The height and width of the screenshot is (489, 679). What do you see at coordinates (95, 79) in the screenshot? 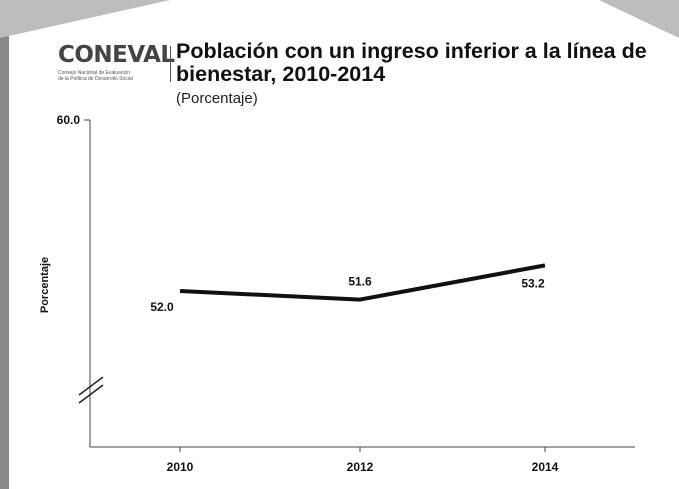
I see `logo-subtitle-2: de la Política de Desarrollo Social` at bounding box center [95, 79].